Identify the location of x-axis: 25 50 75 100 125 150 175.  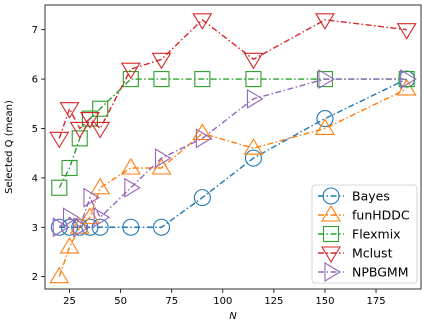
(224, 298).